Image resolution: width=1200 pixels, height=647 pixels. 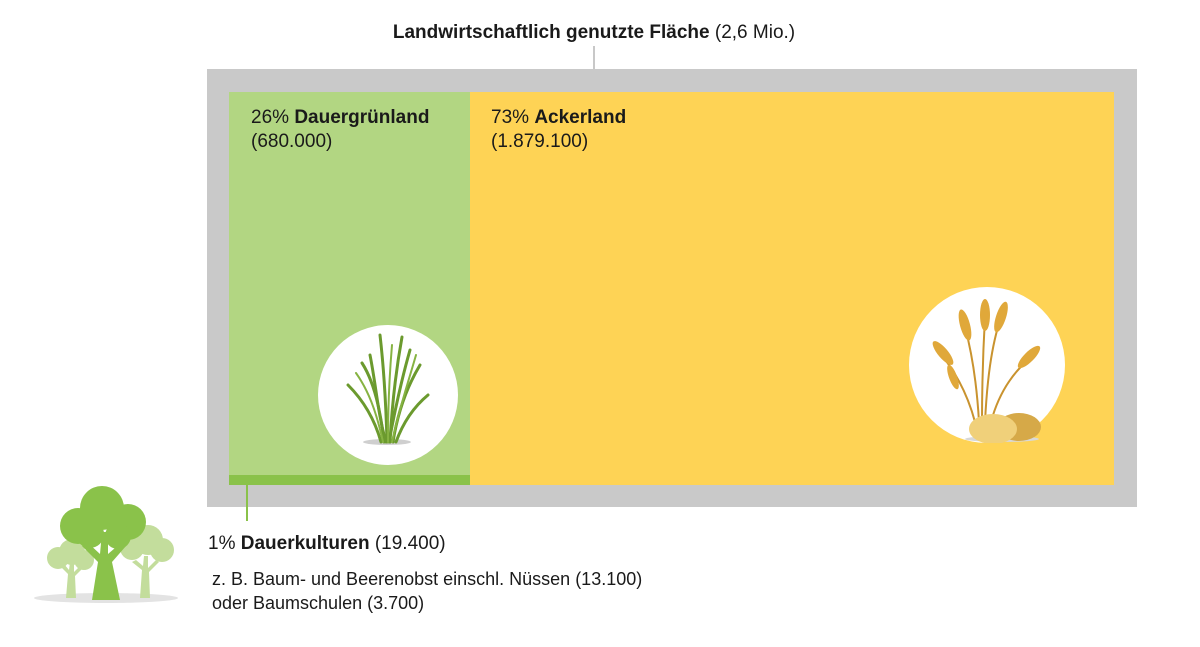 I want to click on dauergruenland-value: (680.000), so click(x=292, y=141).